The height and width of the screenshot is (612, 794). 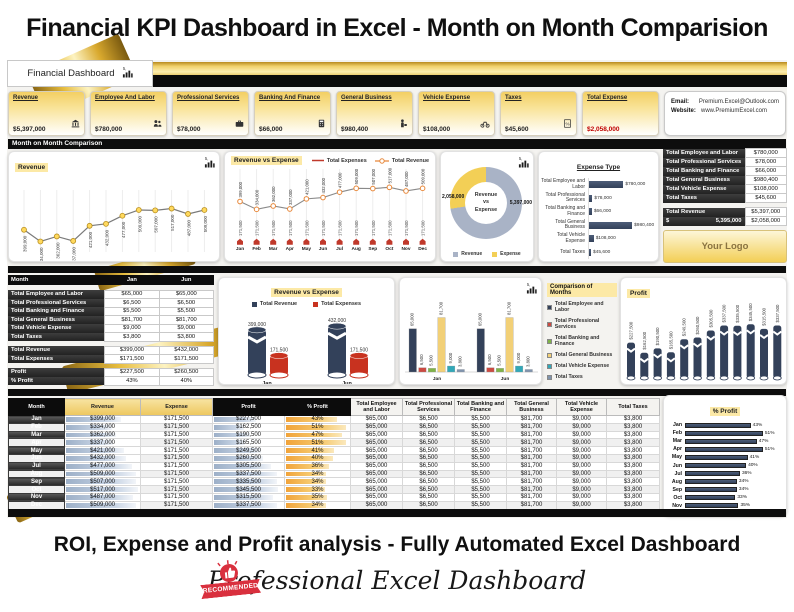 What do you see at coordinates (582, 377) in the screenshot?
I see `legend-item: Total Taxes` at bounding box center [582, 377].